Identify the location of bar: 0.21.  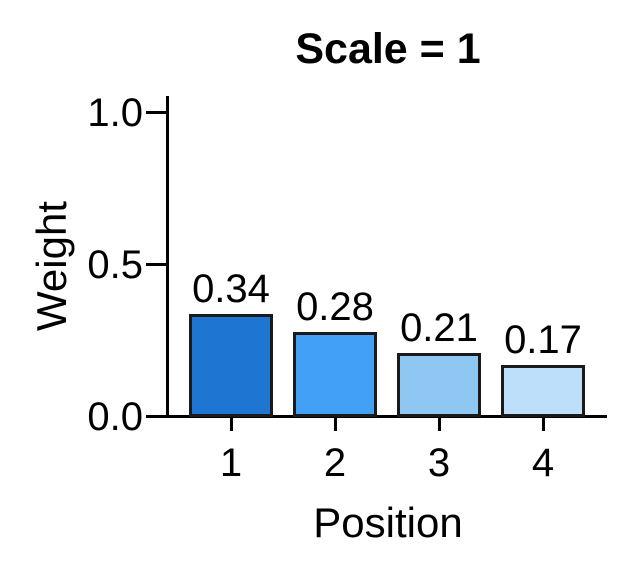
(439, 362).